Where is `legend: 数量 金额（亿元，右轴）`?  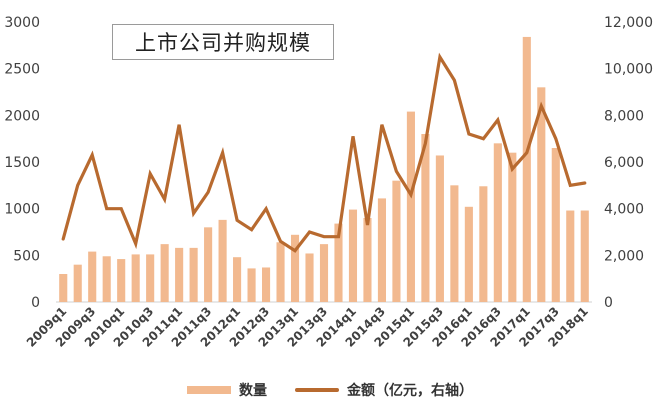 legend: 数量 金额（亿元，右轴） is located at coordinates (330, 390).